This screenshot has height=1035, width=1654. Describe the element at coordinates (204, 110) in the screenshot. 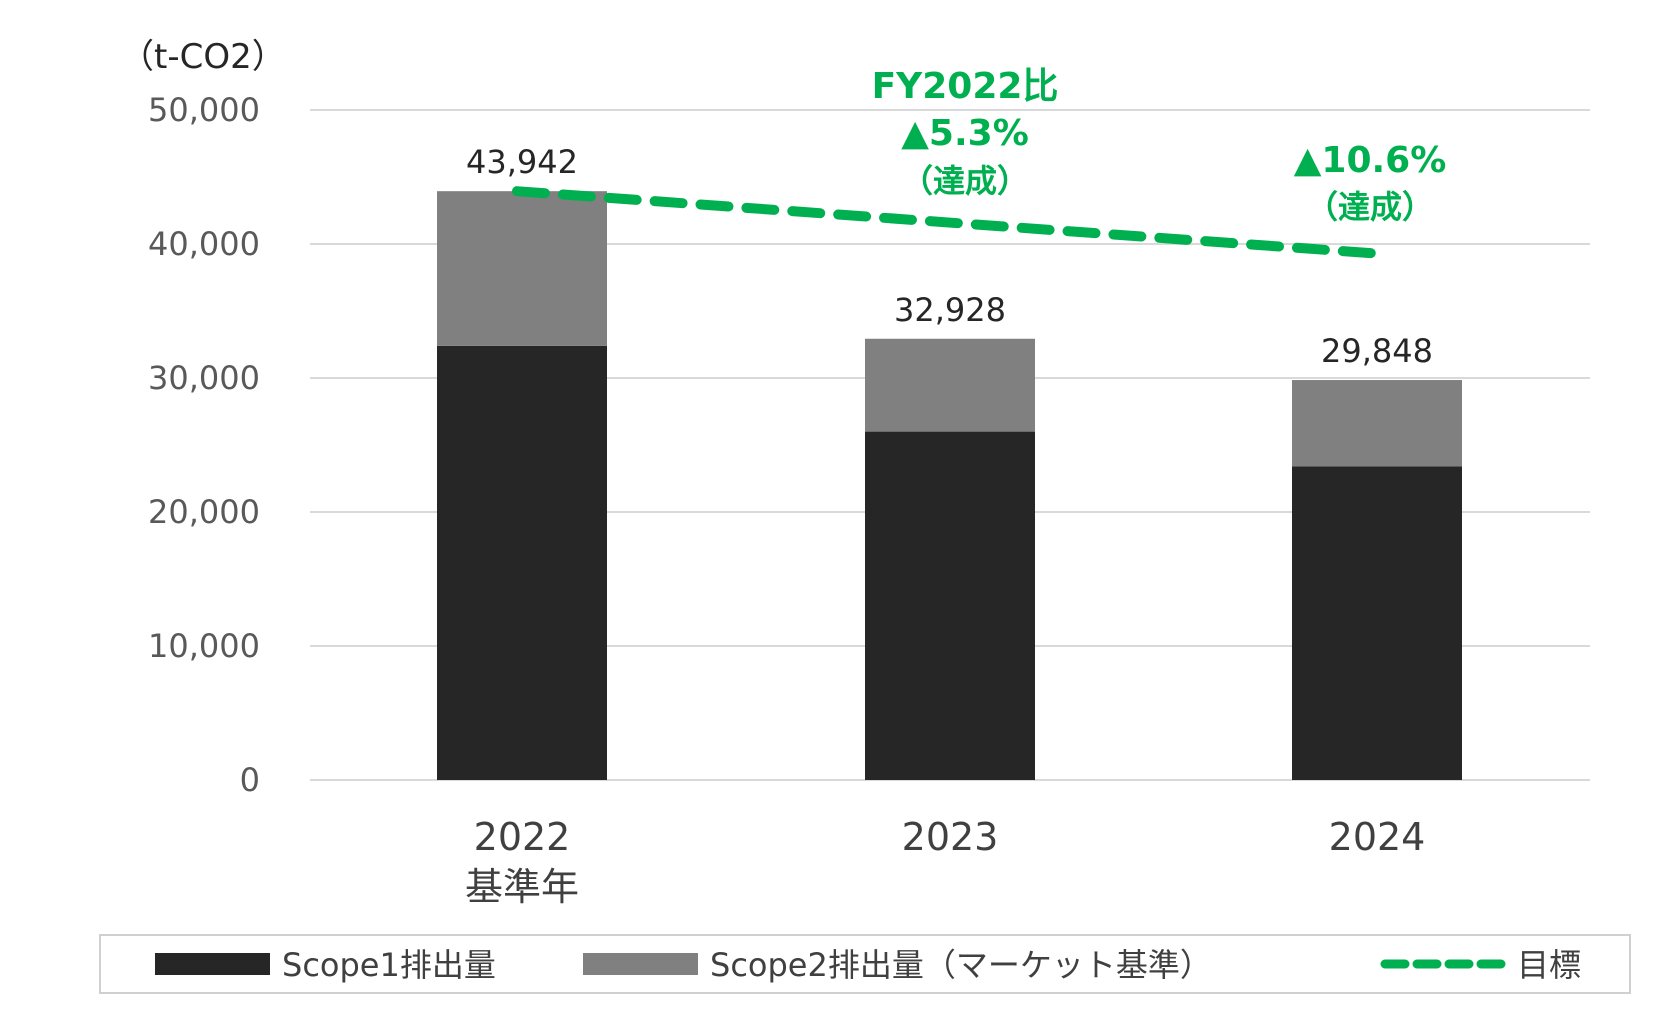

I see `y-tick-label: 50,000` at that location.